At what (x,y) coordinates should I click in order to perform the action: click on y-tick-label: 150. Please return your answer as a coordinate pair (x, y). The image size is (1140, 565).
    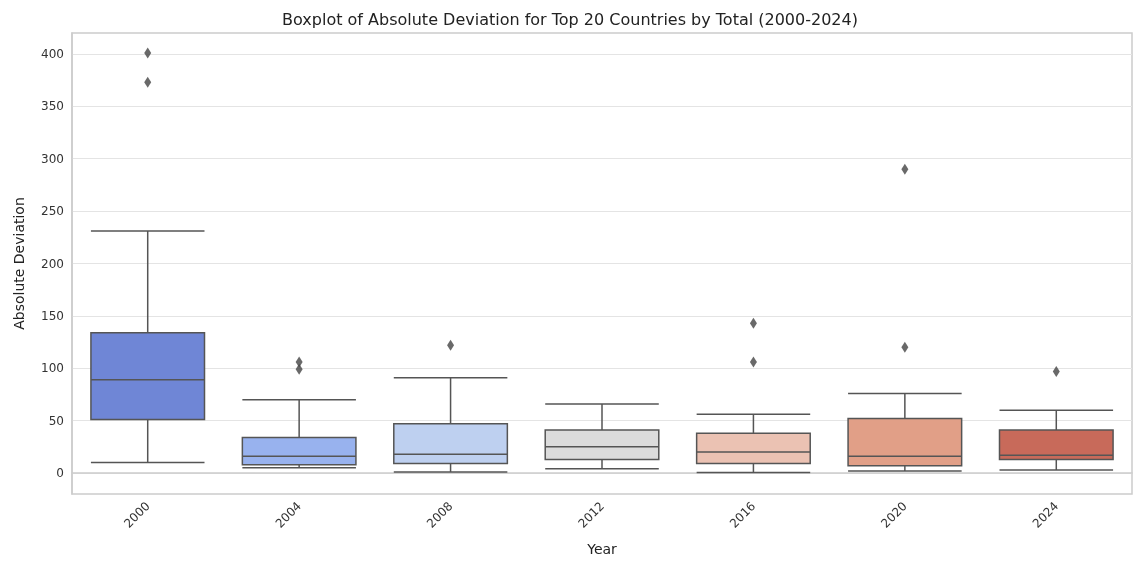
    Looking at the image, I should click on (52, 315).